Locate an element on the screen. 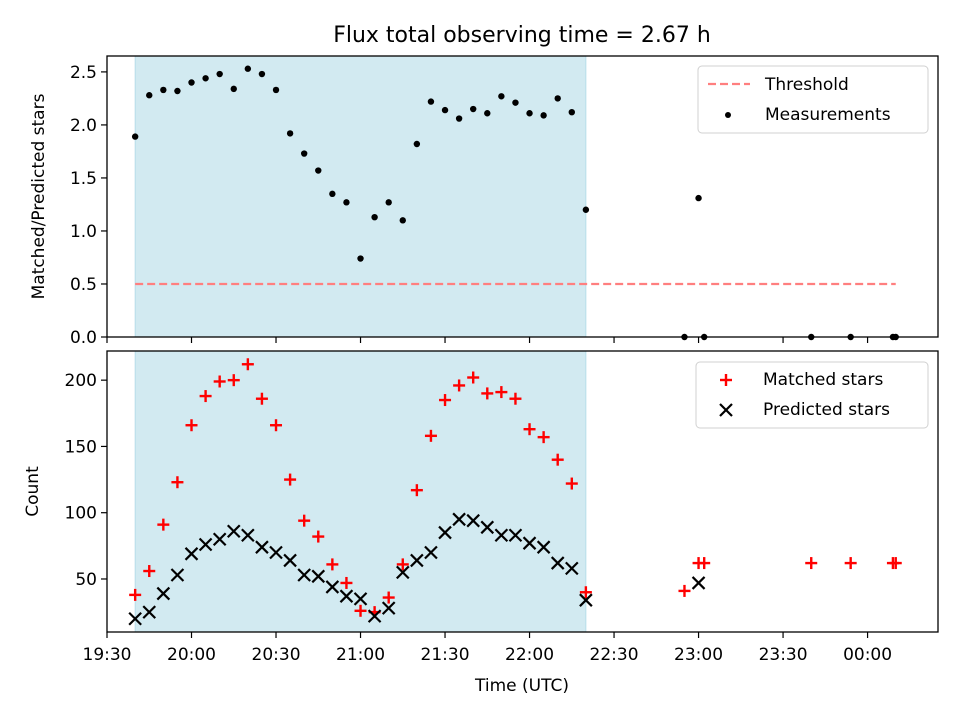 The image size is (960, 720). top-y-tick-label: 1.0 is located at coordinates (83, 232).